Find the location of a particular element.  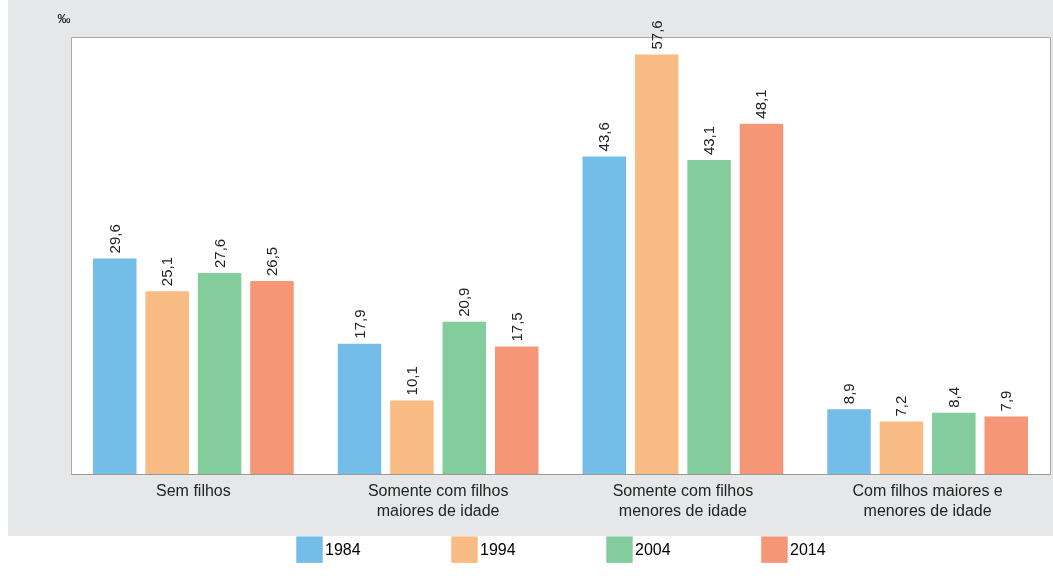

data-label: 7,9 is located at coordinates (1006, 401).